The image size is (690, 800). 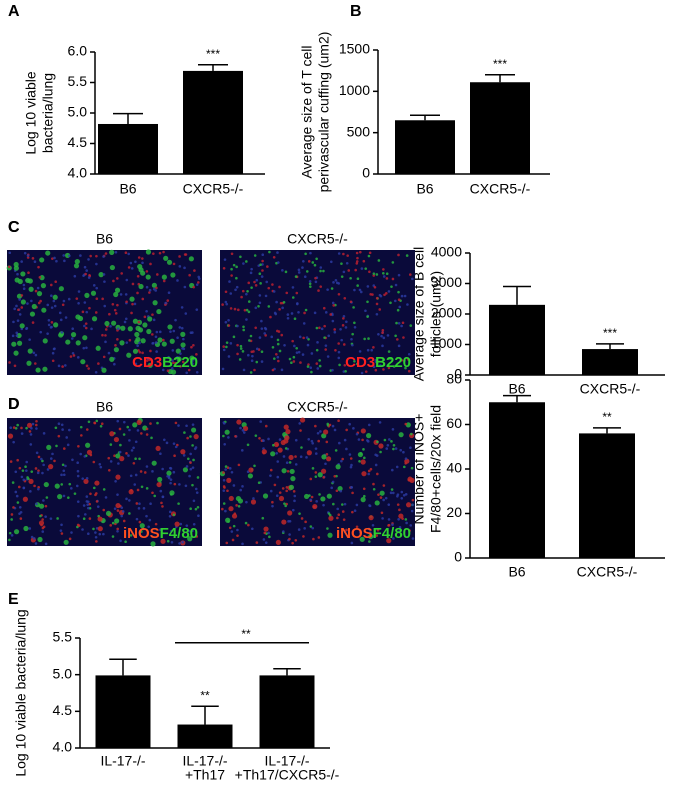 I want to click on micrograph, so click(x=317, y=312).